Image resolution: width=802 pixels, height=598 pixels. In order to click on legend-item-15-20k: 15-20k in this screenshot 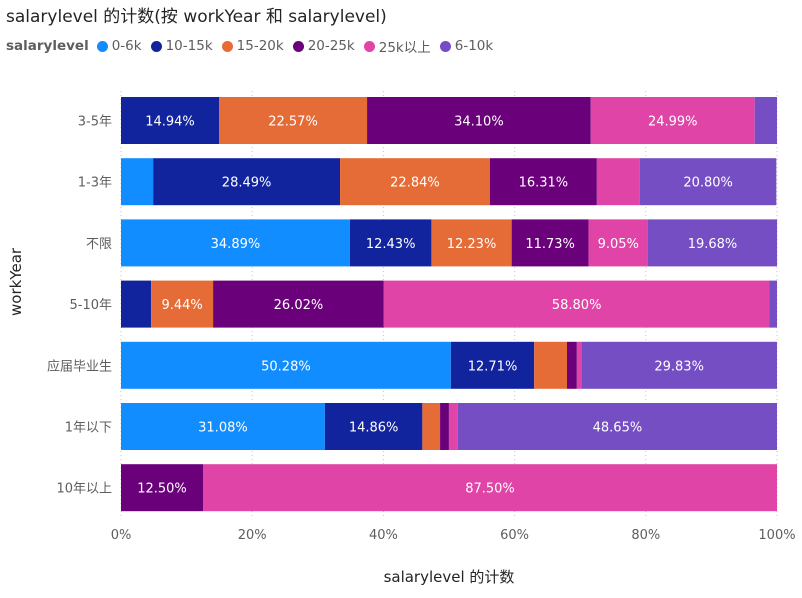, I will do `click(252, 46)`.